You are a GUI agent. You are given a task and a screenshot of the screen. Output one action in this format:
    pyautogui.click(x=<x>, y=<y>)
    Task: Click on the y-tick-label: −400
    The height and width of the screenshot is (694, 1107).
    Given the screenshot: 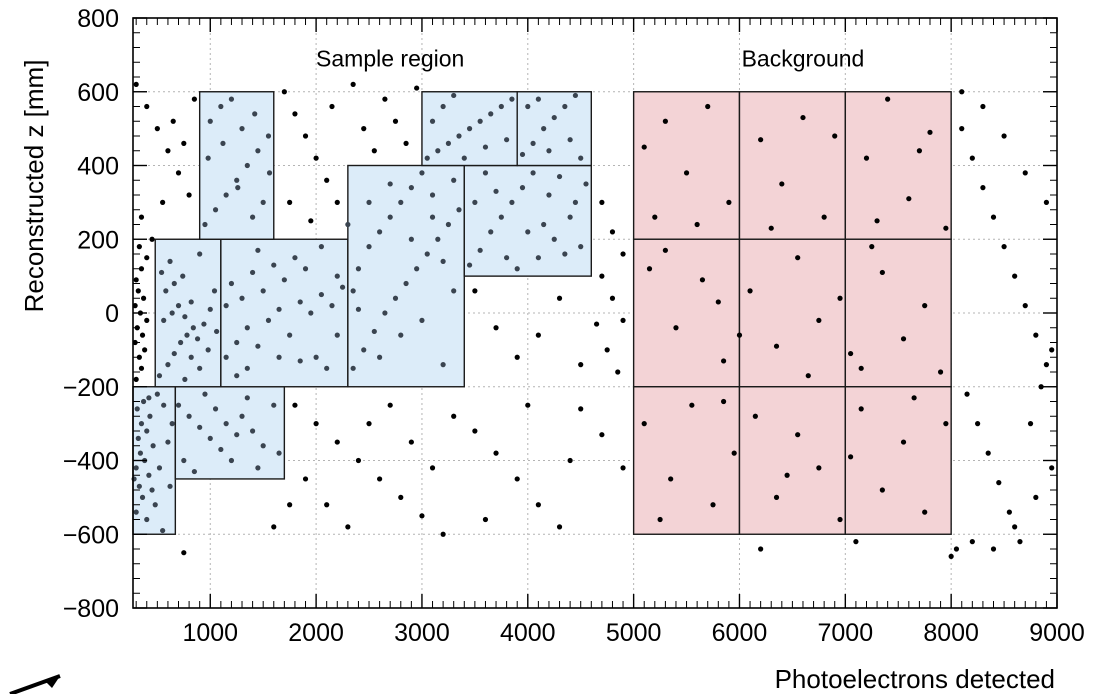 What is the action you would take?
    pyautogui.click(x=91, y=462)
    